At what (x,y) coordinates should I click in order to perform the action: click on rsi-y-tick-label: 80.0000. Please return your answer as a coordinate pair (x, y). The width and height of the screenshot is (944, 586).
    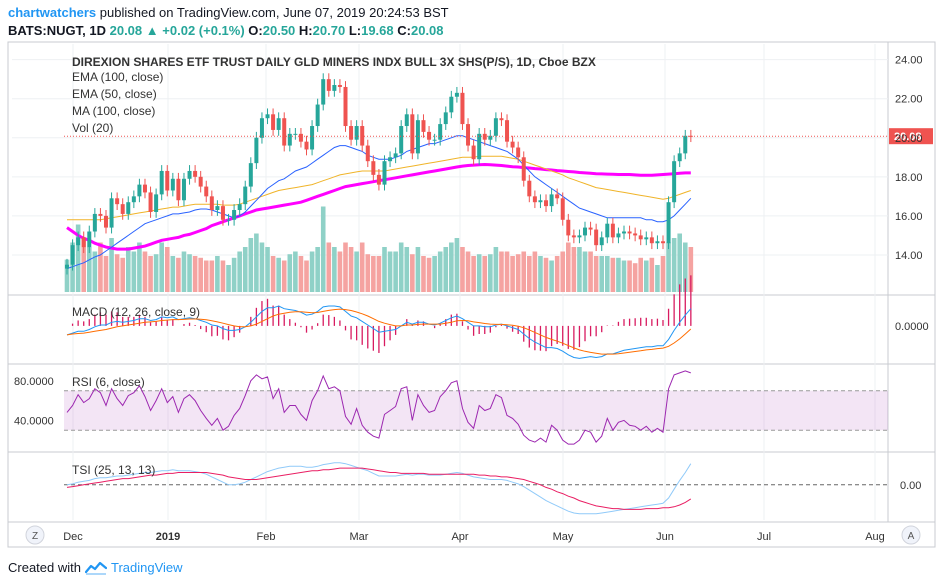
    Looking at the image, I should click on (34, 382).